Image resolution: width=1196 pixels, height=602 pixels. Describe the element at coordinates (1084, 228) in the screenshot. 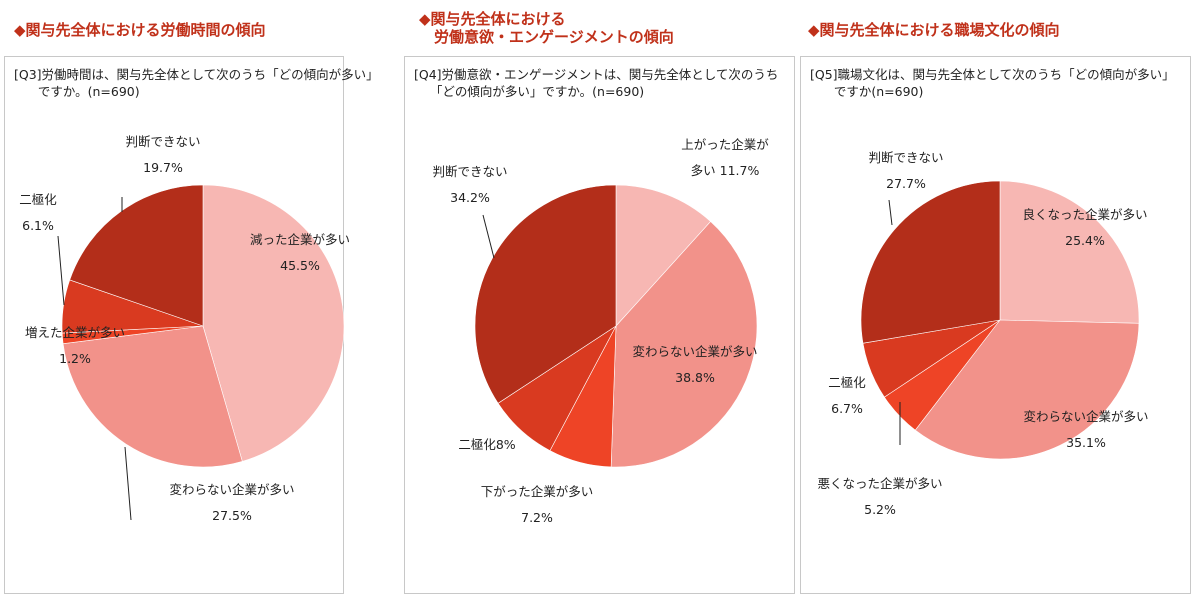

I see `data-label: 良くなった企業が多い 25.4%` at that location.